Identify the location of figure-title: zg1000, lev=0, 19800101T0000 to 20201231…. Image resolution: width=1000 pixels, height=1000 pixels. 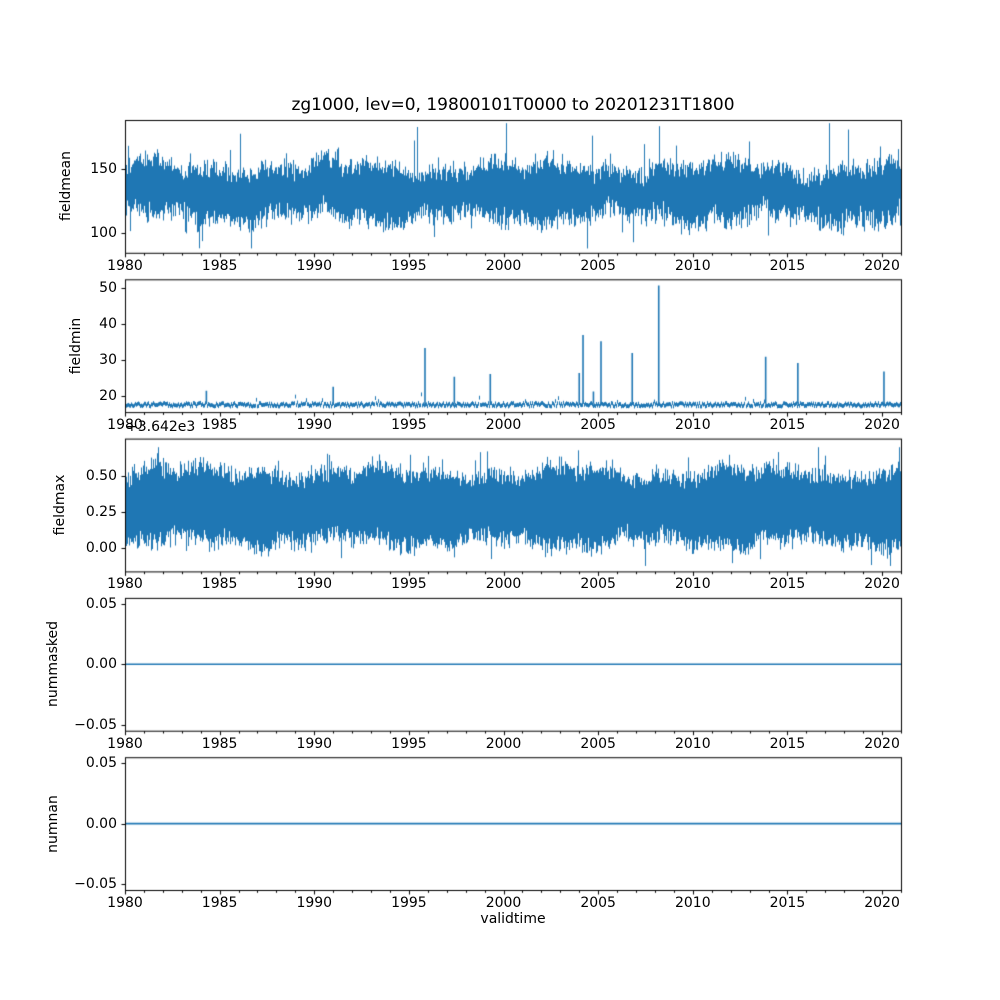
(513, 105).